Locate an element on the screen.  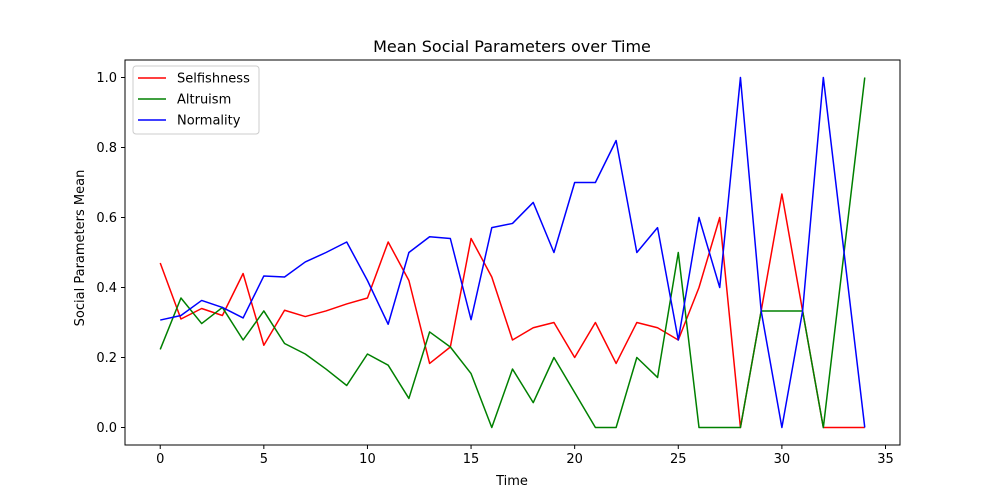
x-tick-label: 5 is located at coordinates (264, 459).